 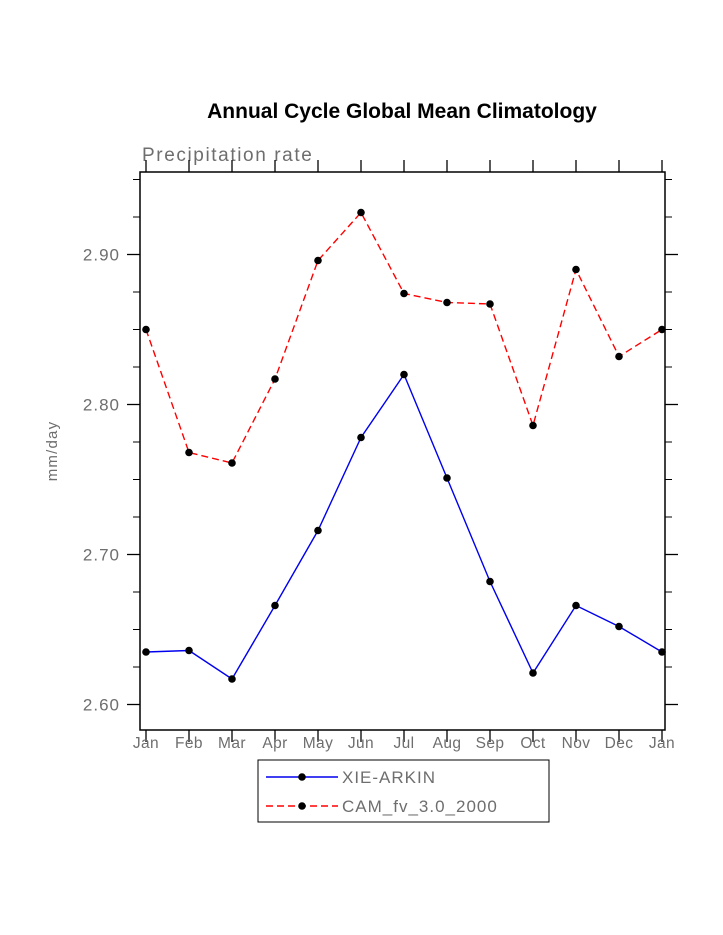 What do you see at coordinates (52, 451) in the screenshot?
I see `y-axis-label: mm/day` at bounding box center [52, 451].